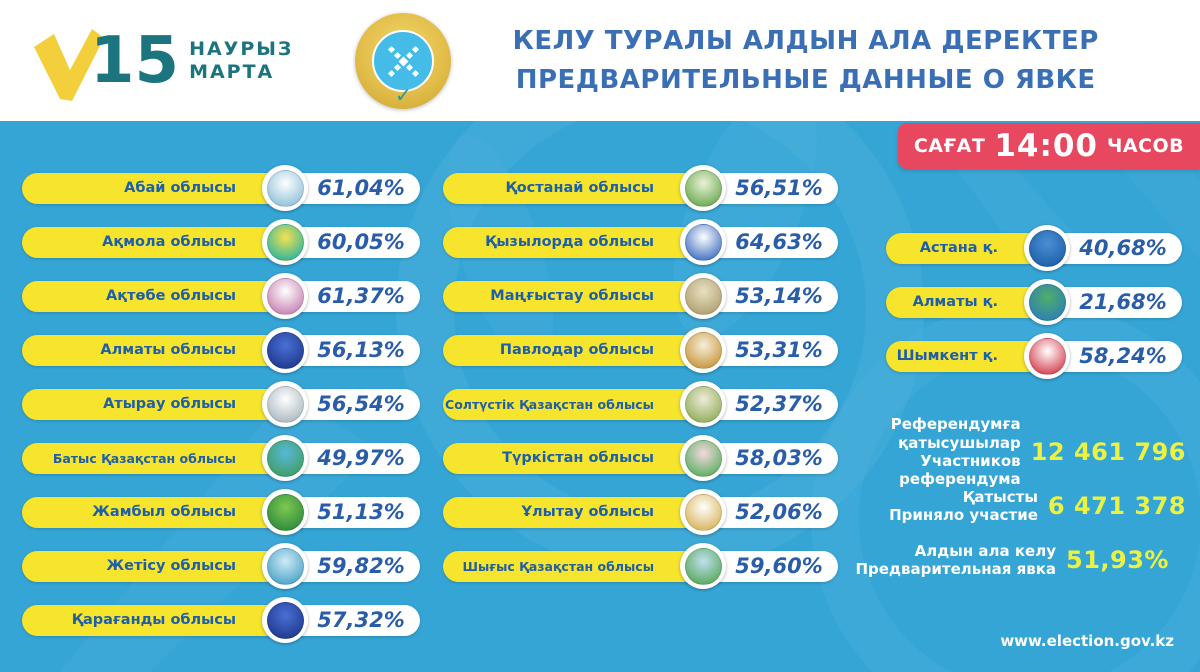 This screenshot has height=672, width=1200. I want to click on region-name-pill: Ұлытау облысы, so click(574, 512).